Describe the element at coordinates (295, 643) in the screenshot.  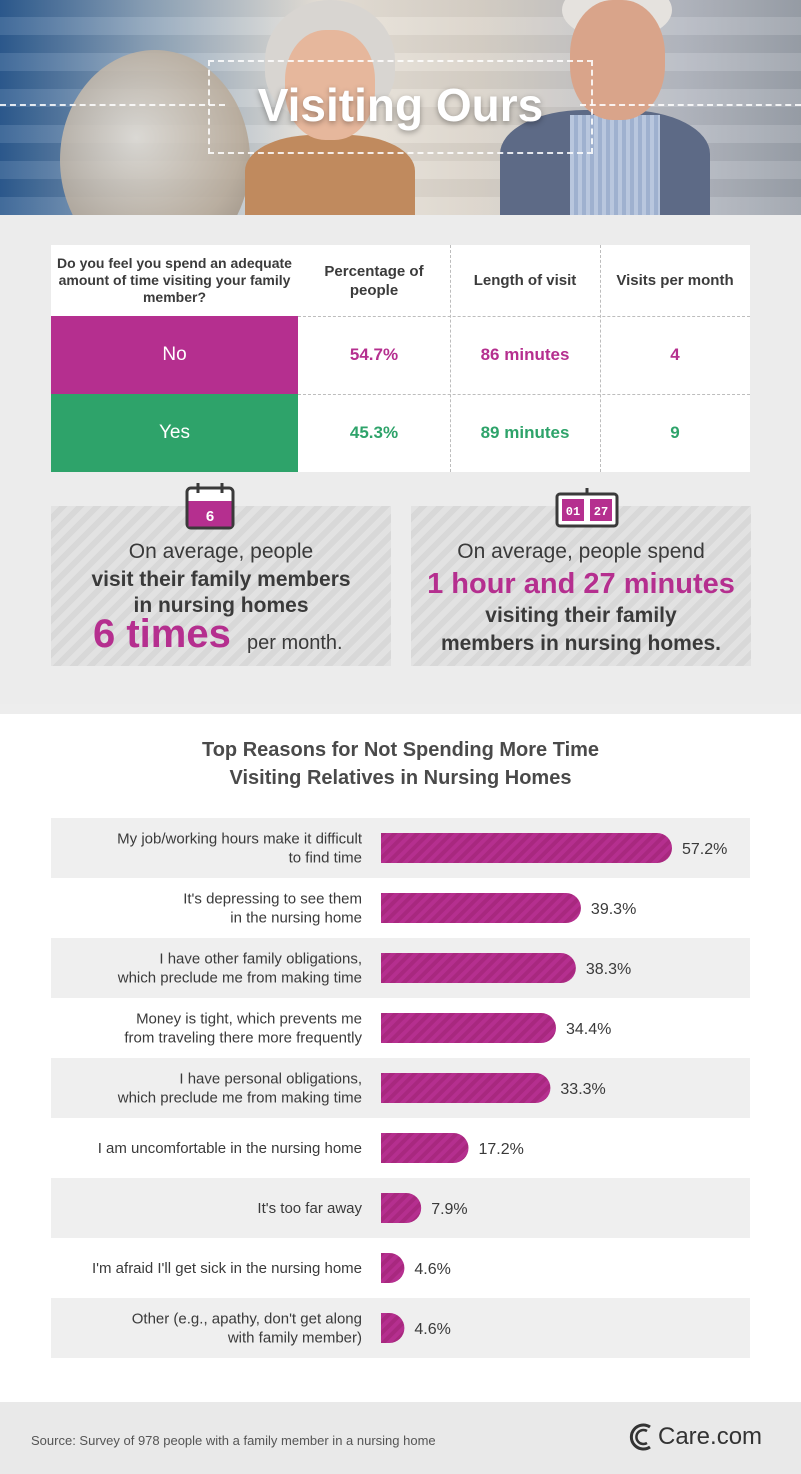
I see `visits-card-suffix: per month.` at that location.